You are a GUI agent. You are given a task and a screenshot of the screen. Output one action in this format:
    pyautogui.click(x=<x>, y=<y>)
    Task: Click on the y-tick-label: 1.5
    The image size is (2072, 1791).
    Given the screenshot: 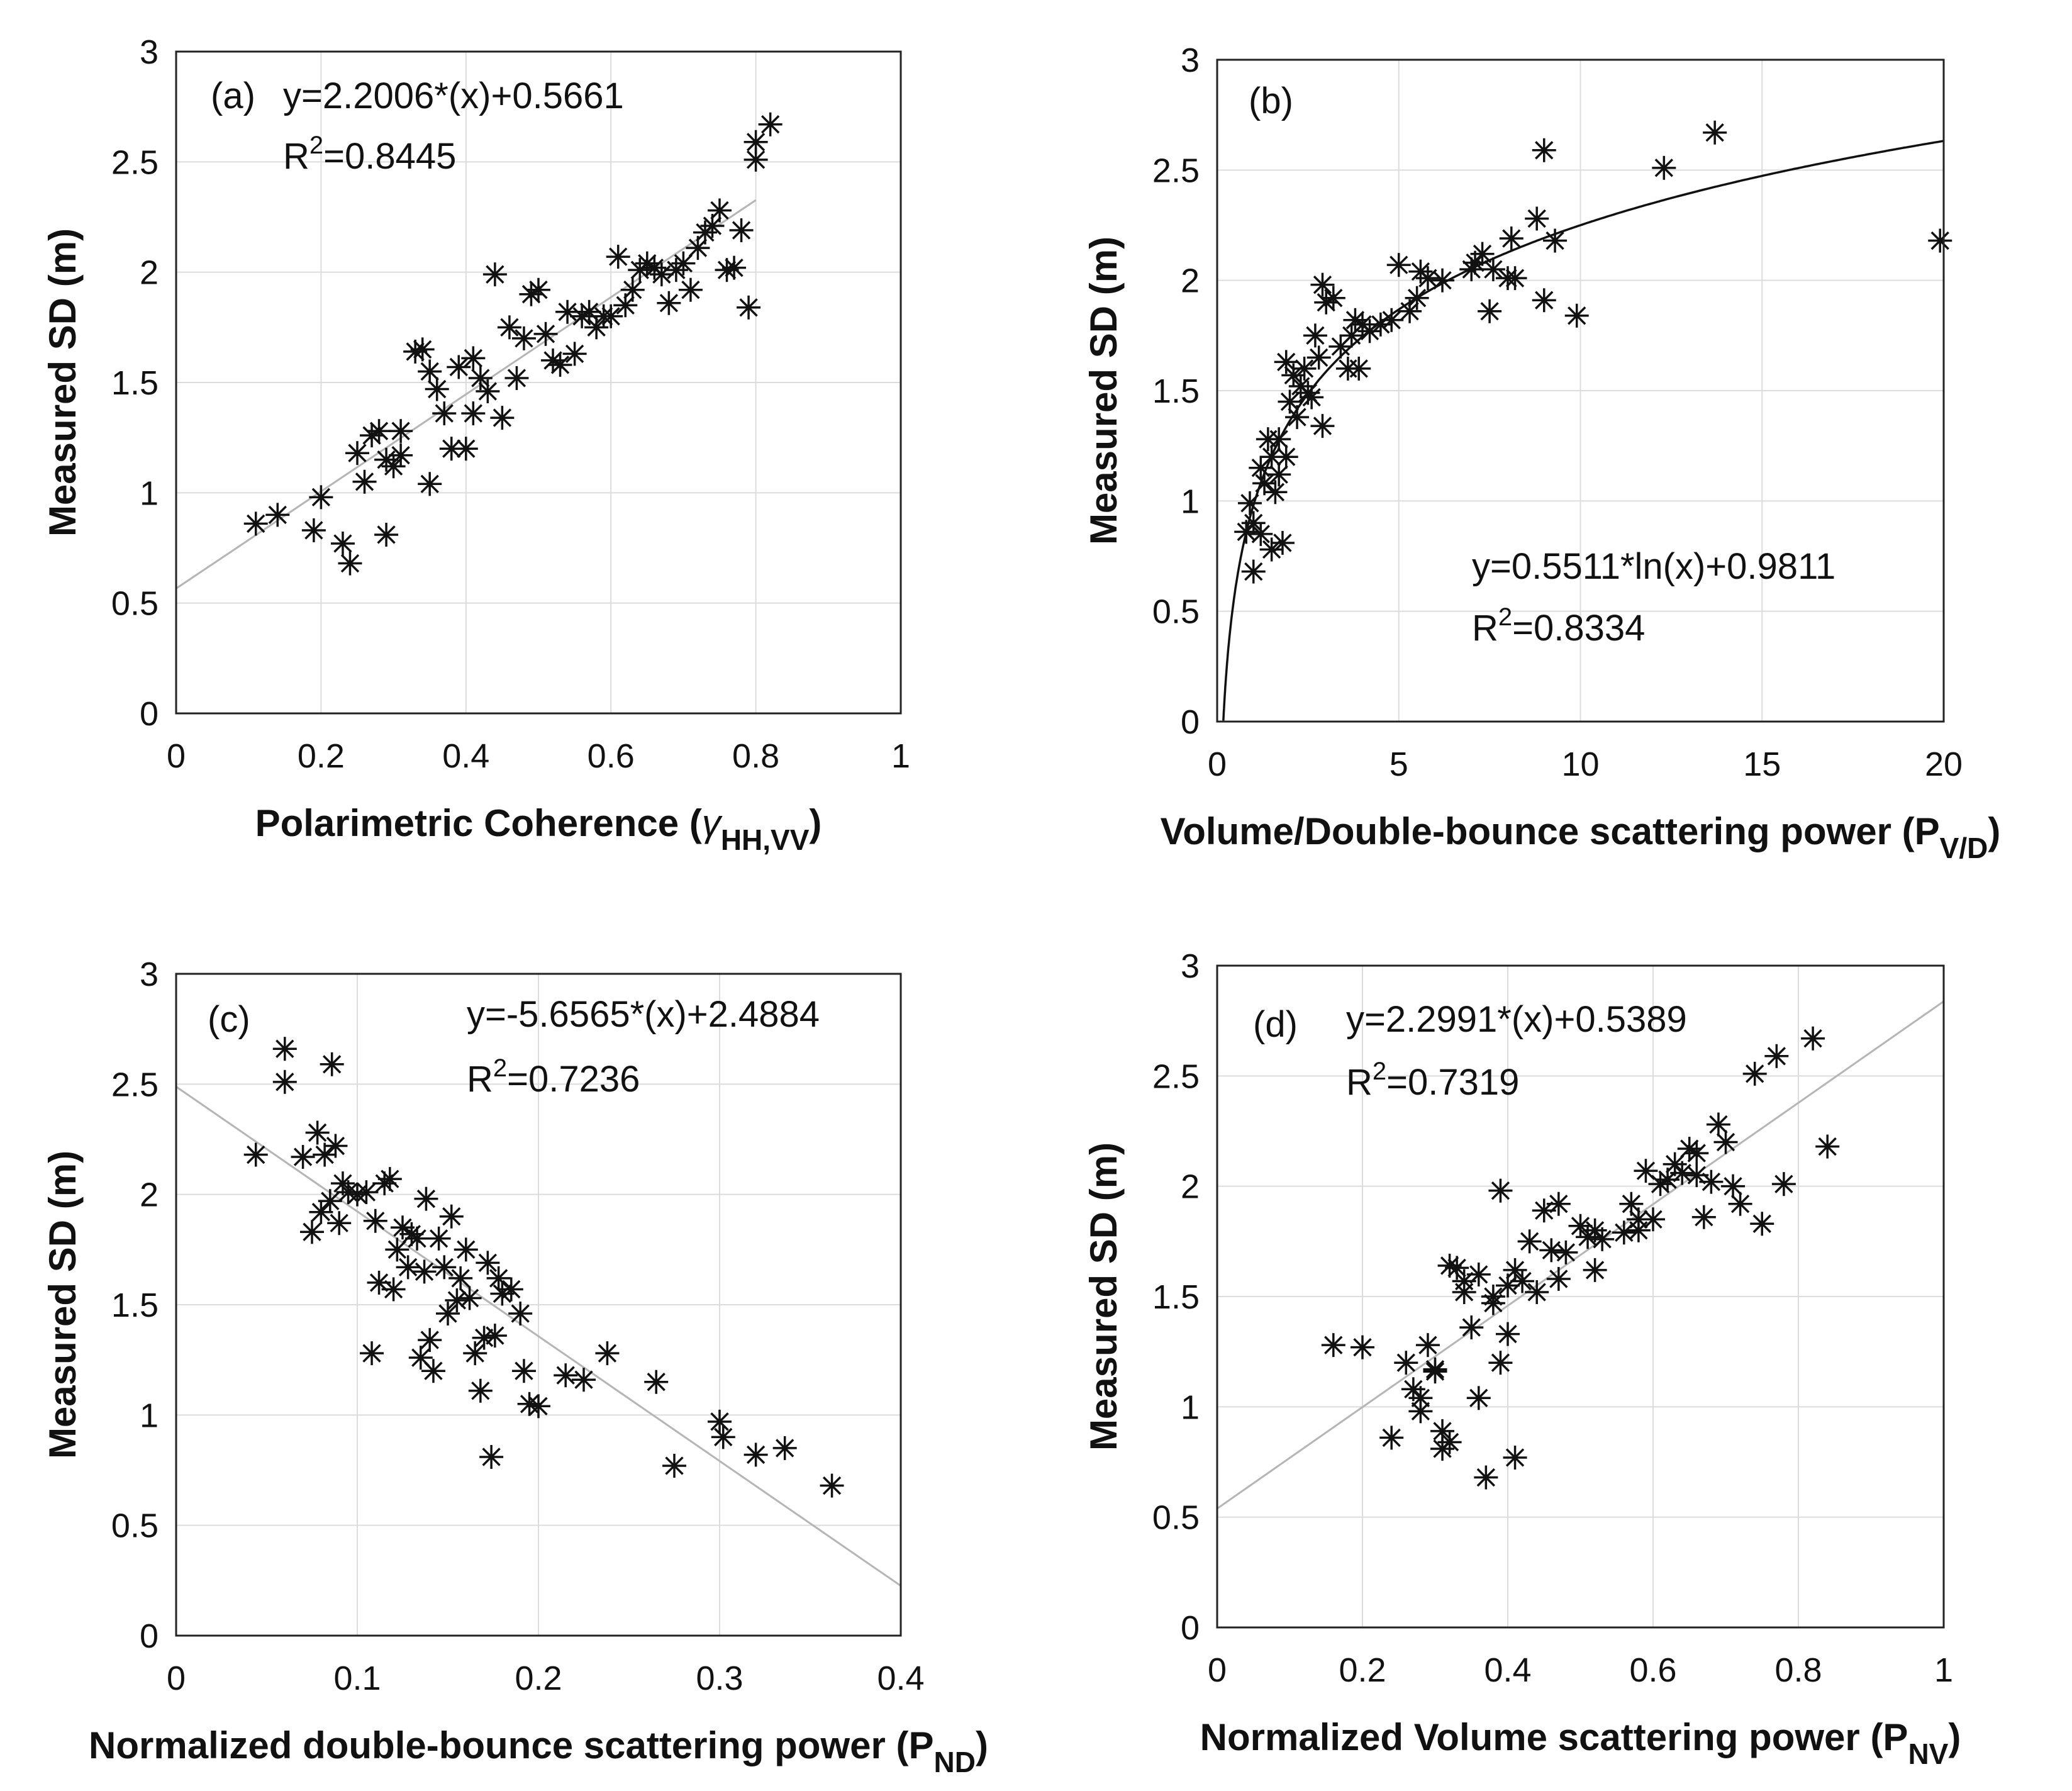 What is the action you would take?
    pyautogui.click(x=135, y=1305)
    